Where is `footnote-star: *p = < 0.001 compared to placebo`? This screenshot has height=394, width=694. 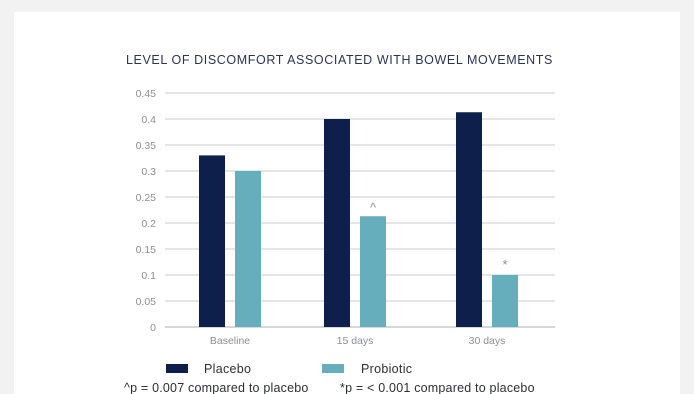 footnote-star: *p = < 0.001 compared to placebo is located at coordinates (437, 387).